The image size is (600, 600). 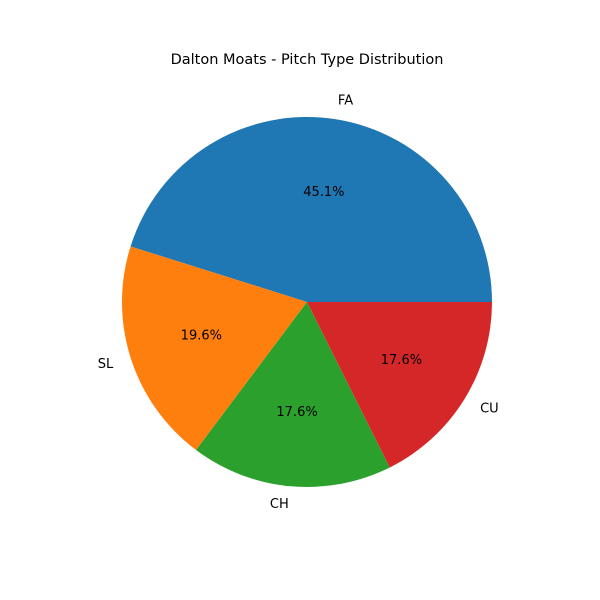 I want to click on category-label-ch: CH, so click(x=279, y=504).